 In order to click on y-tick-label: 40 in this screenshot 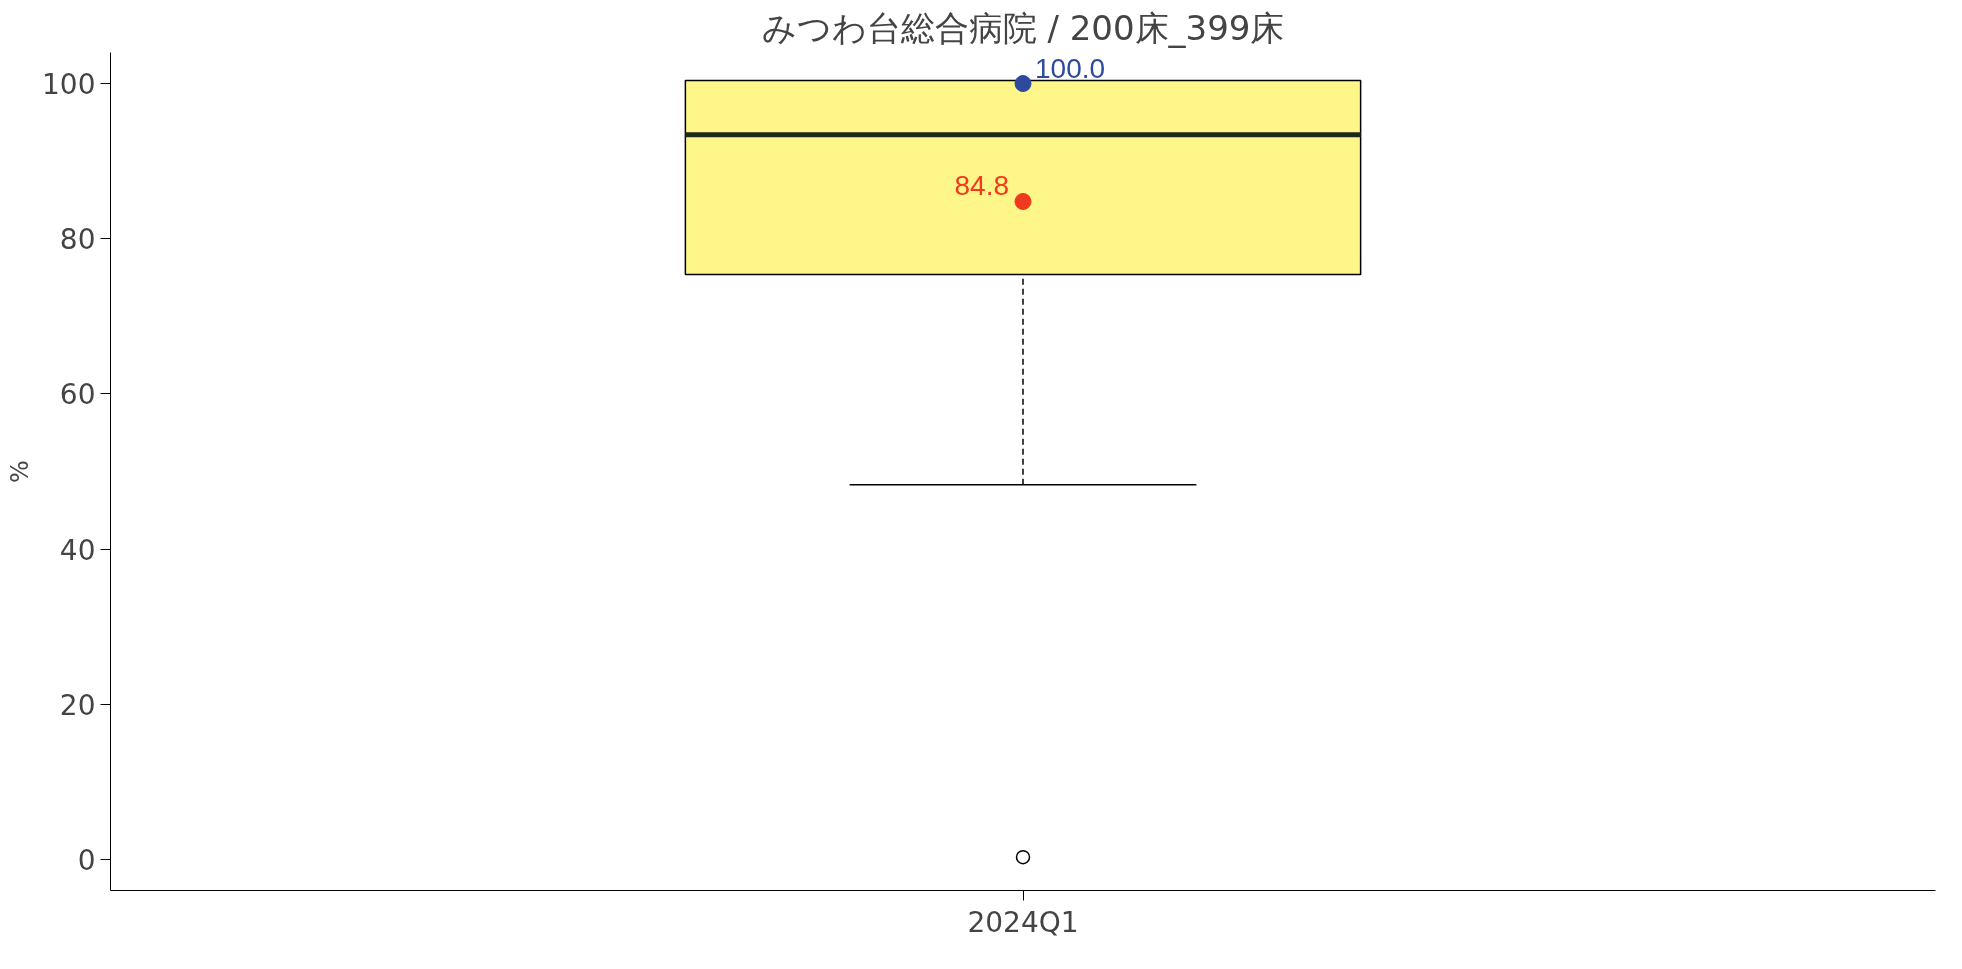, I will do `click(77, 550)`.